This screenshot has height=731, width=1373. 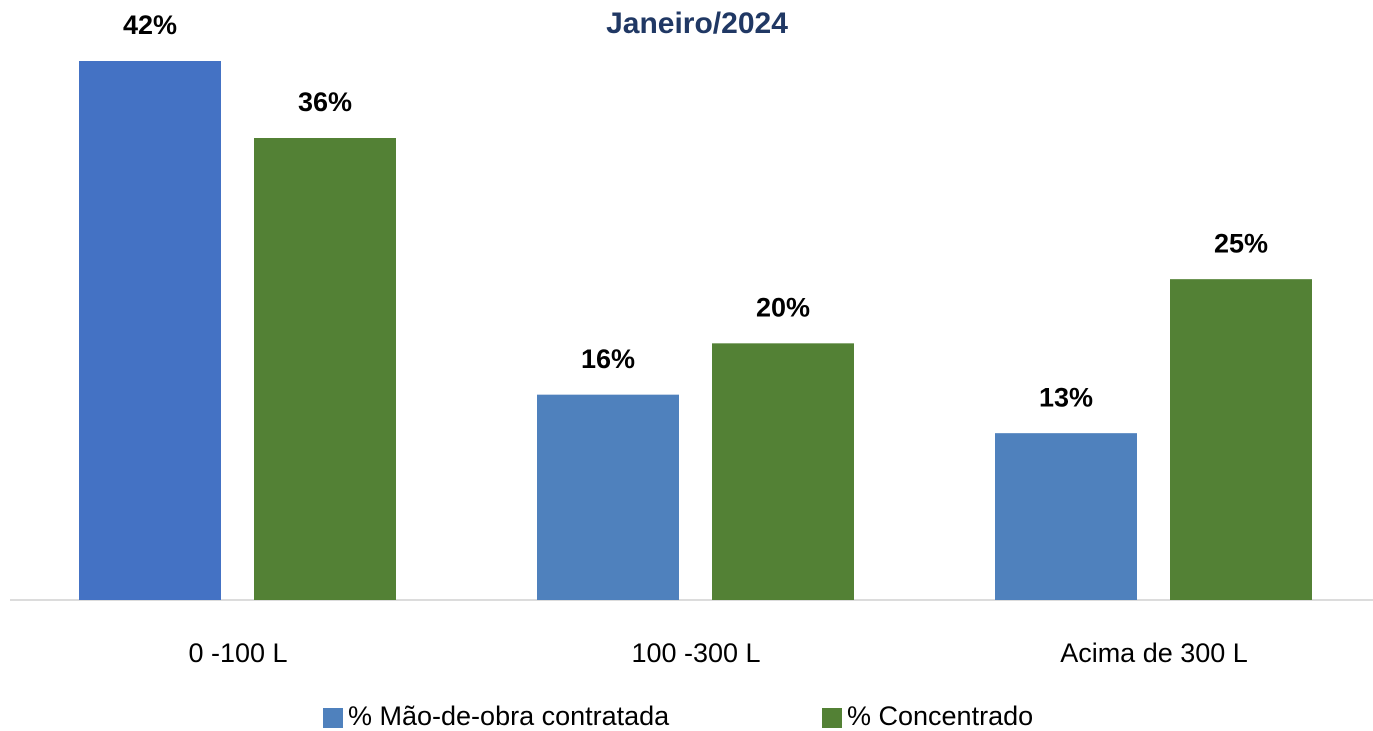 What do you see at coordinates (325, 102) in the screenshot?
I see `data-label: 36%` at bounding box center [325, 102].